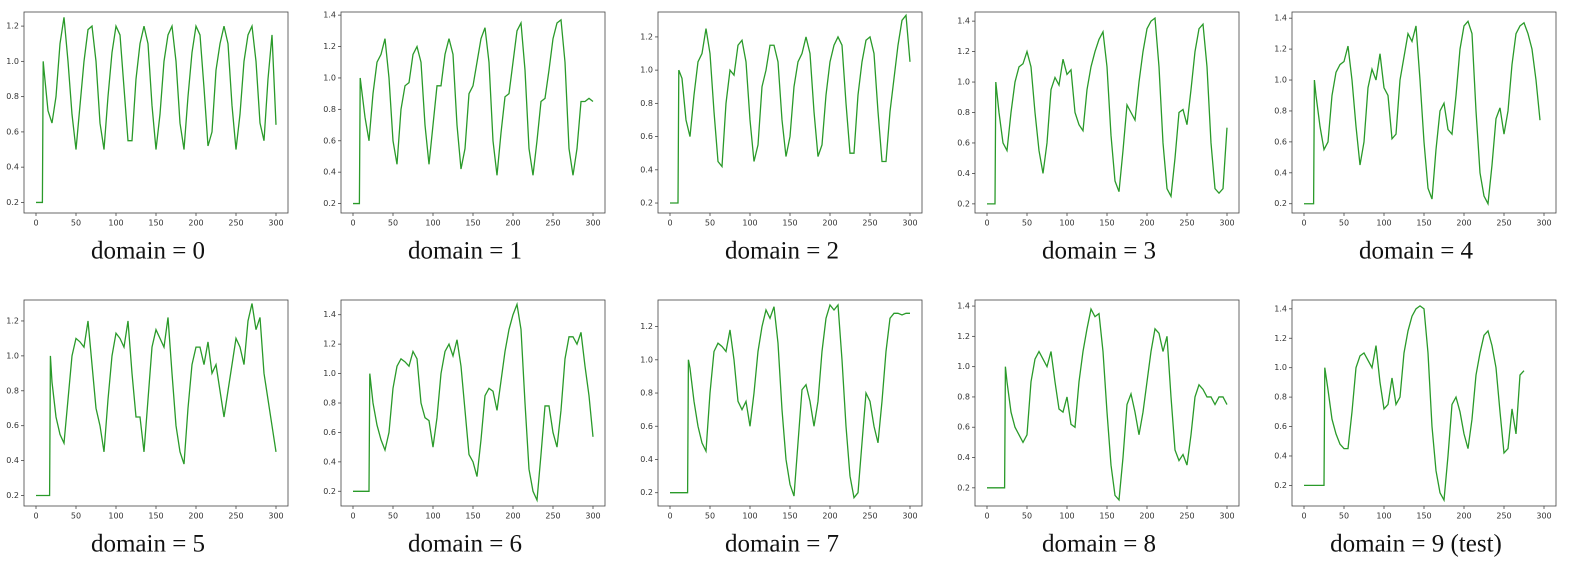 This screenshot has width=1578, height=569. What do you see at coordinates (1099, 251) in the screenshot?
I see `caption: domain = 3` at bounding box center [1099, 251].